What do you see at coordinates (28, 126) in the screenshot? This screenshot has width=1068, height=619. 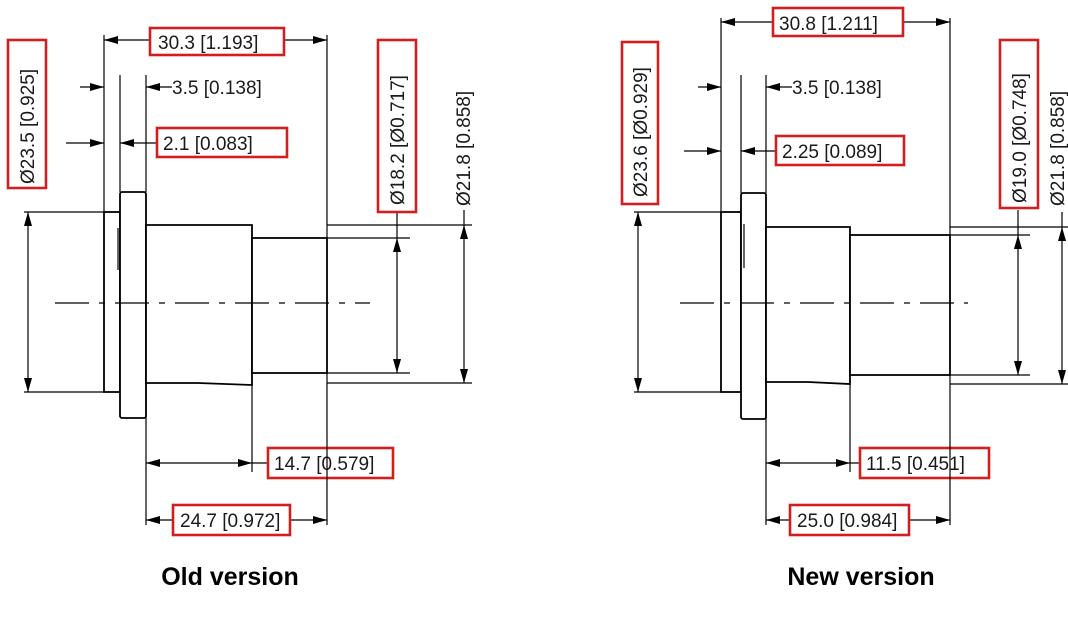 I see `old-flange-diameter-label: Ø23.5 [0.925]` at bounding box center [28, 126].